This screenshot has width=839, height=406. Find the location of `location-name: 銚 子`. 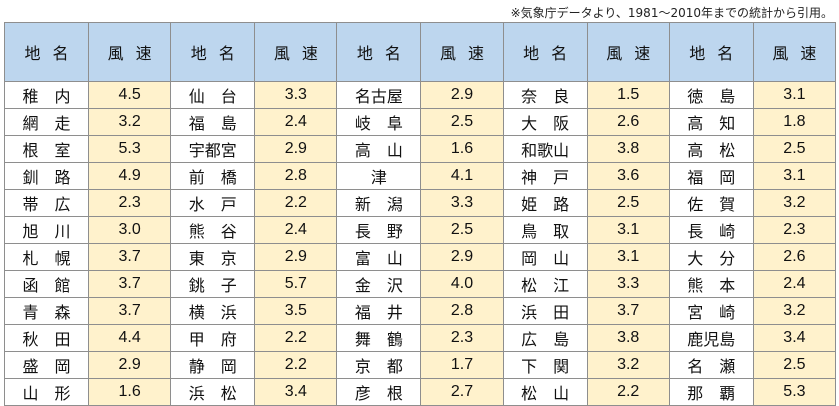

location-name: 銚 子 is located at coordinates (213, 284).